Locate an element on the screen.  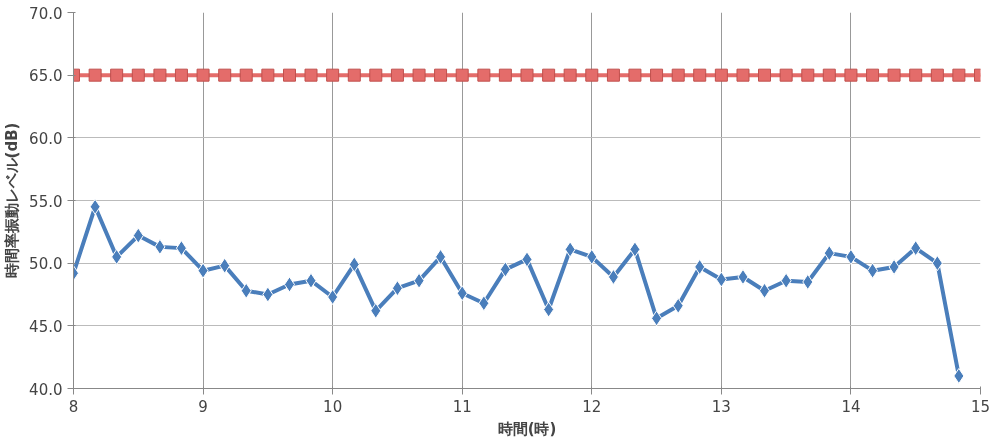
y-tick-label: 55.0 is located at coordinates (46, 201).